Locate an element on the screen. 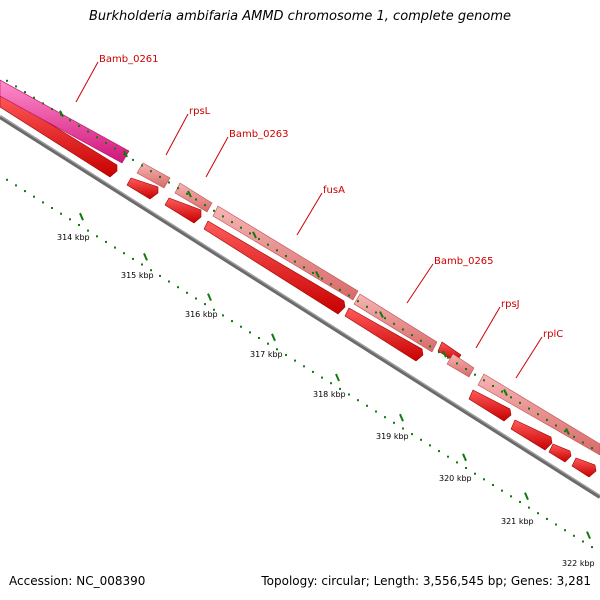  accession-text: Accession: NC_008390 is located at coordinates (77, 581).